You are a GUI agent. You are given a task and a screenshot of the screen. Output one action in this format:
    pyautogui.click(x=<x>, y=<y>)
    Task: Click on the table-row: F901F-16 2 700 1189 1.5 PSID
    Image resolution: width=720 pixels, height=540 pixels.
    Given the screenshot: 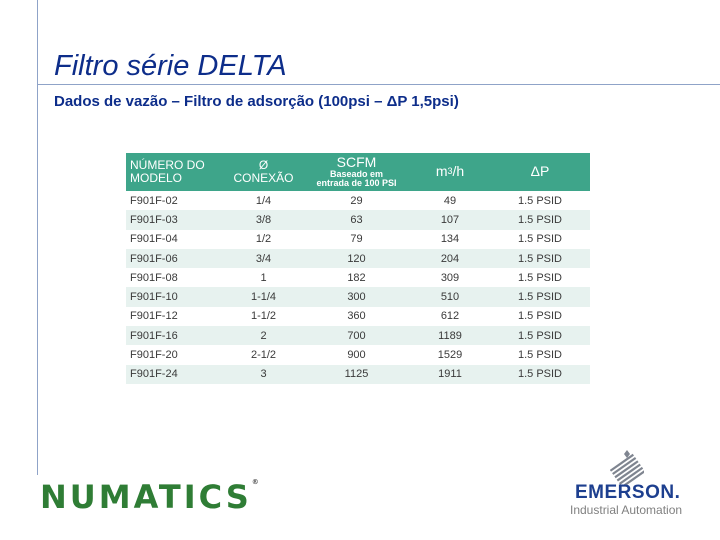 What is the action you would take?
    pyautogui.click(x=358, y=336)
    